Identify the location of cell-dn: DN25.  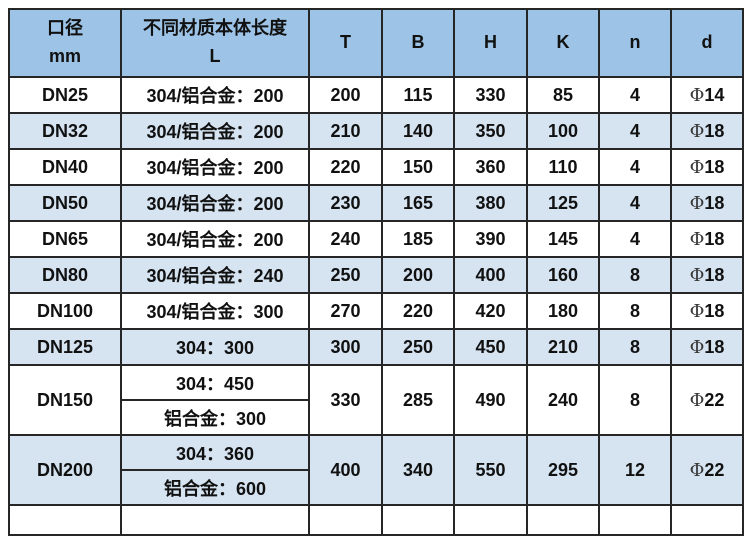
(65, 95).